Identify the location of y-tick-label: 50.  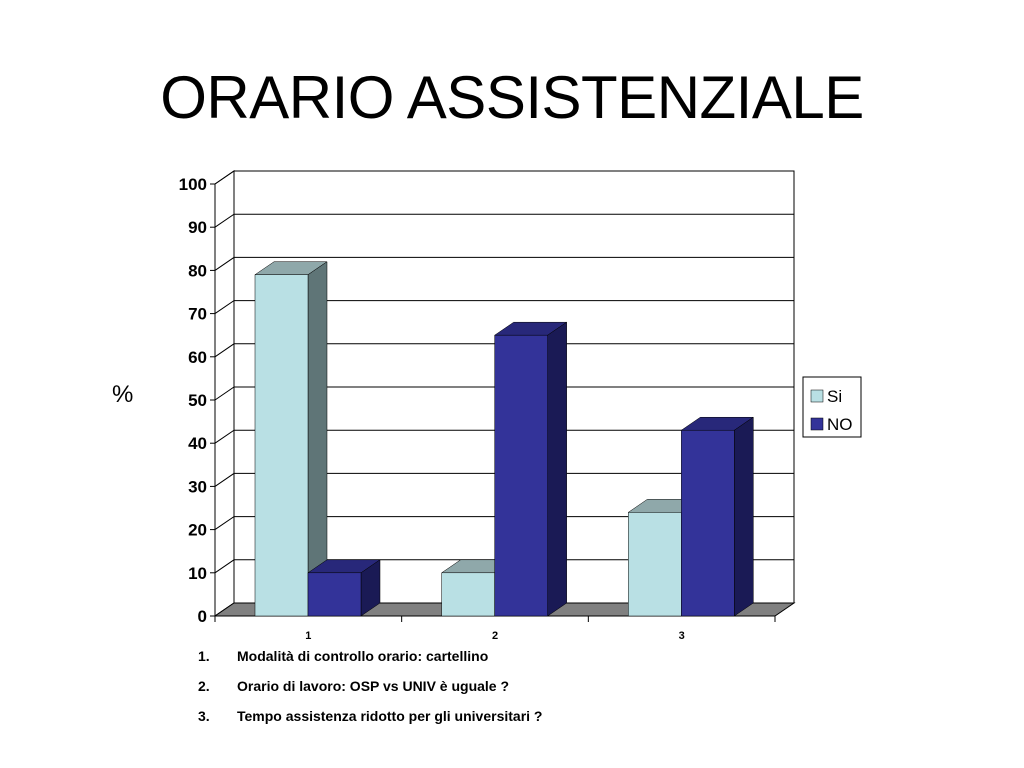
(197, 400).